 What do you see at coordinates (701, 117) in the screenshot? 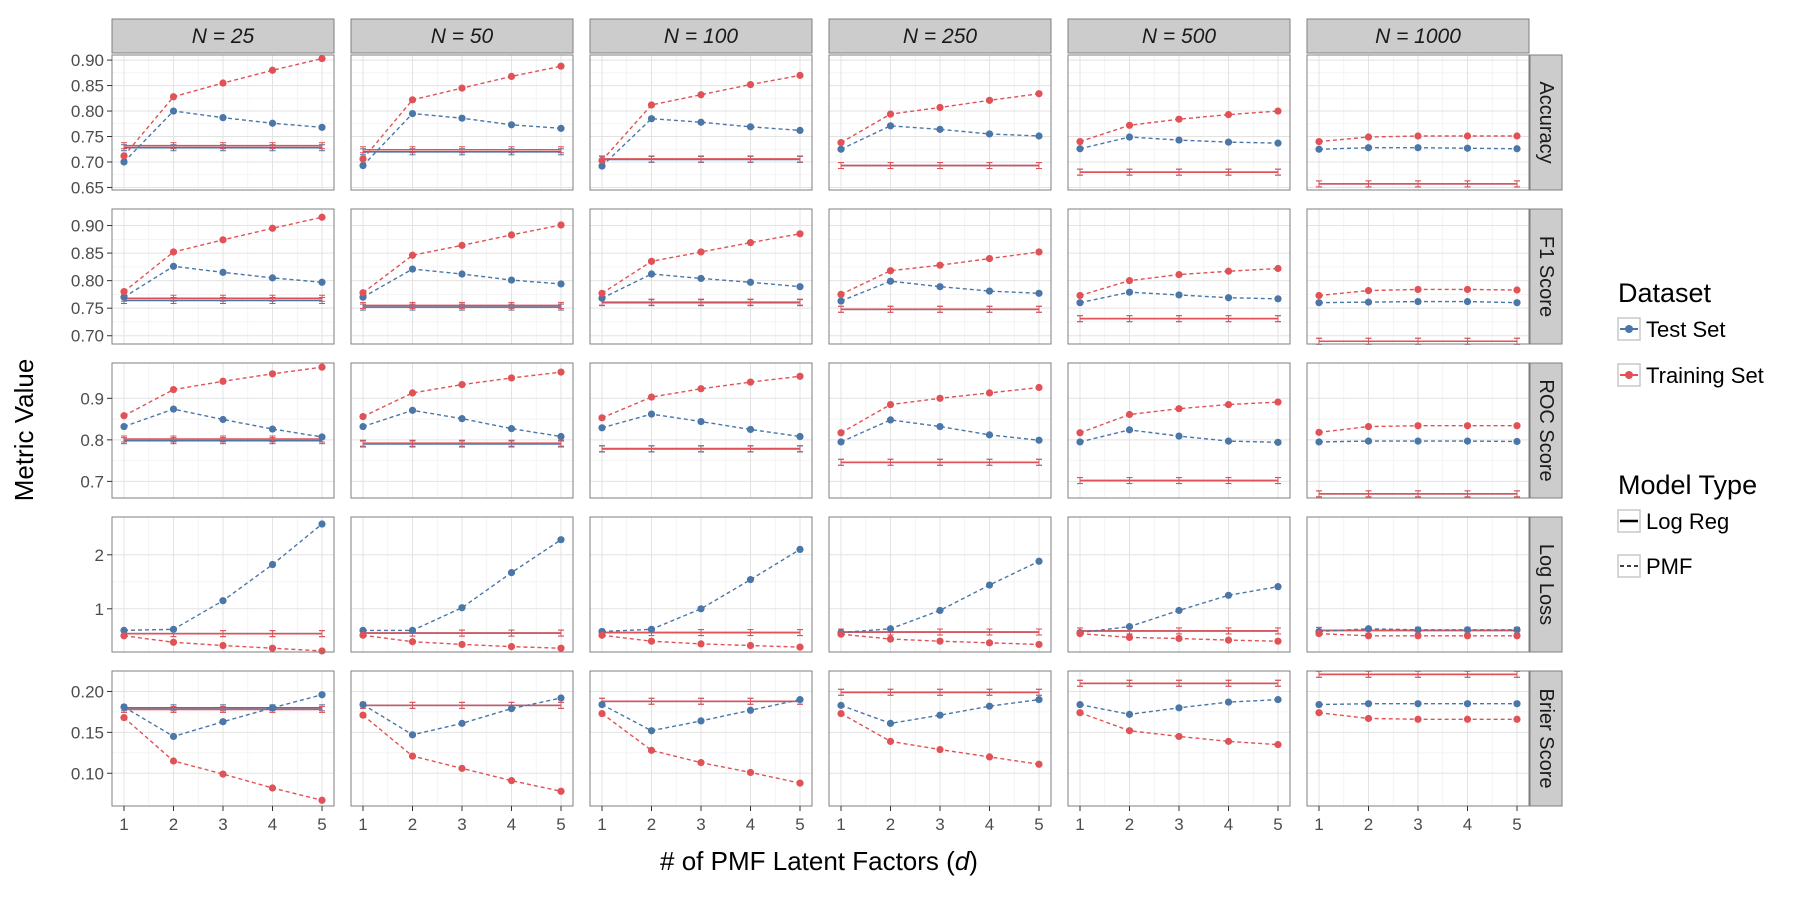
I see `pmf-train-line` at bounding box center [701, 117].